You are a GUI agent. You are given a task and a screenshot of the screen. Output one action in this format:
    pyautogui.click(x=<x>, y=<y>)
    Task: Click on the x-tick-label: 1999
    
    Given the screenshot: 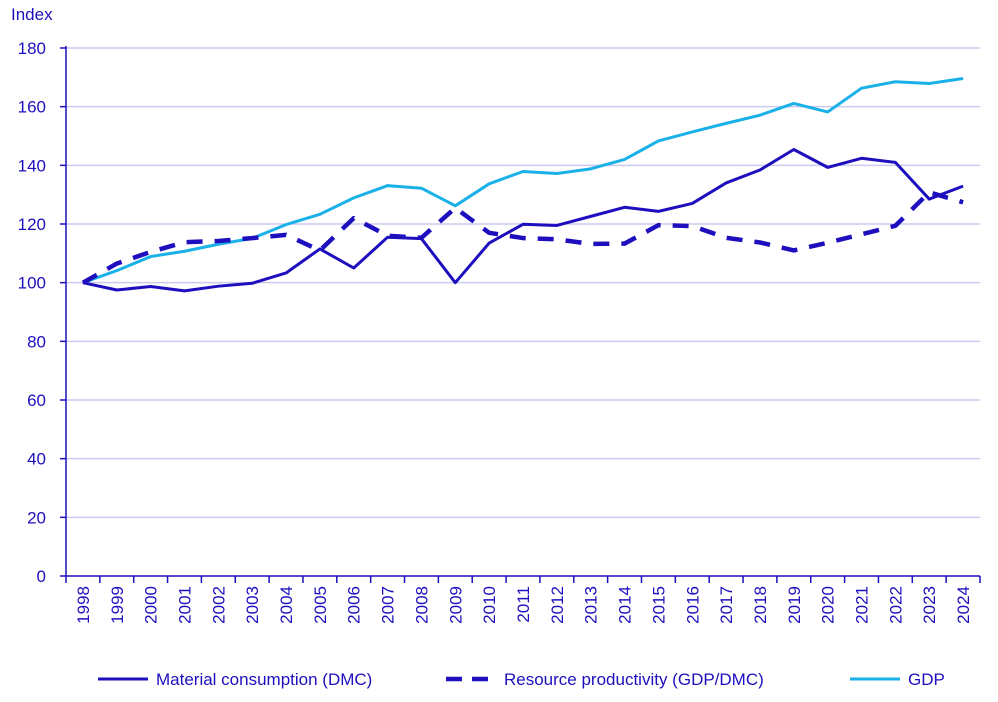 What is the action you would take?
    pyautogui.click(x=117, y=605)
    